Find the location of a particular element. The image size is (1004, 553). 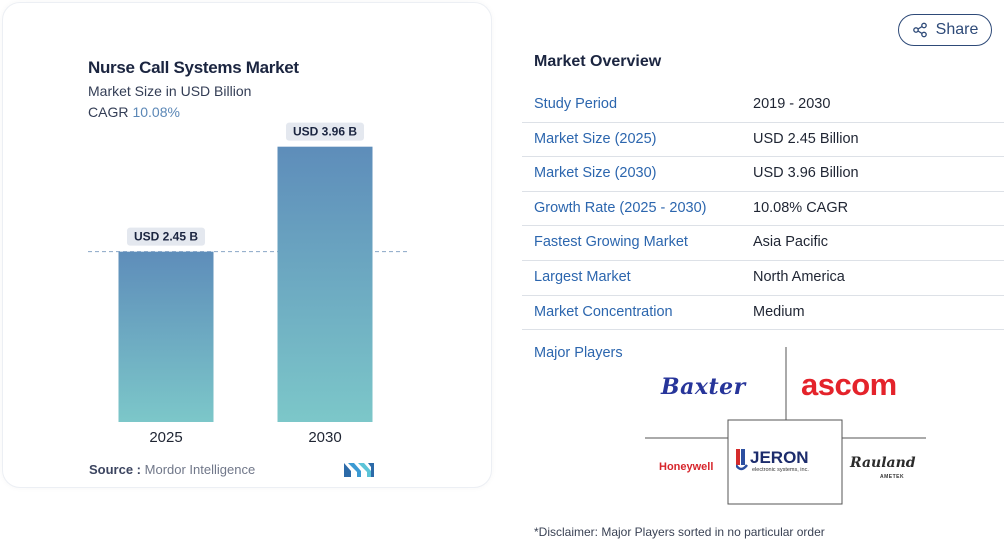

overview-value: Medium is located at coordinates (779, 311).